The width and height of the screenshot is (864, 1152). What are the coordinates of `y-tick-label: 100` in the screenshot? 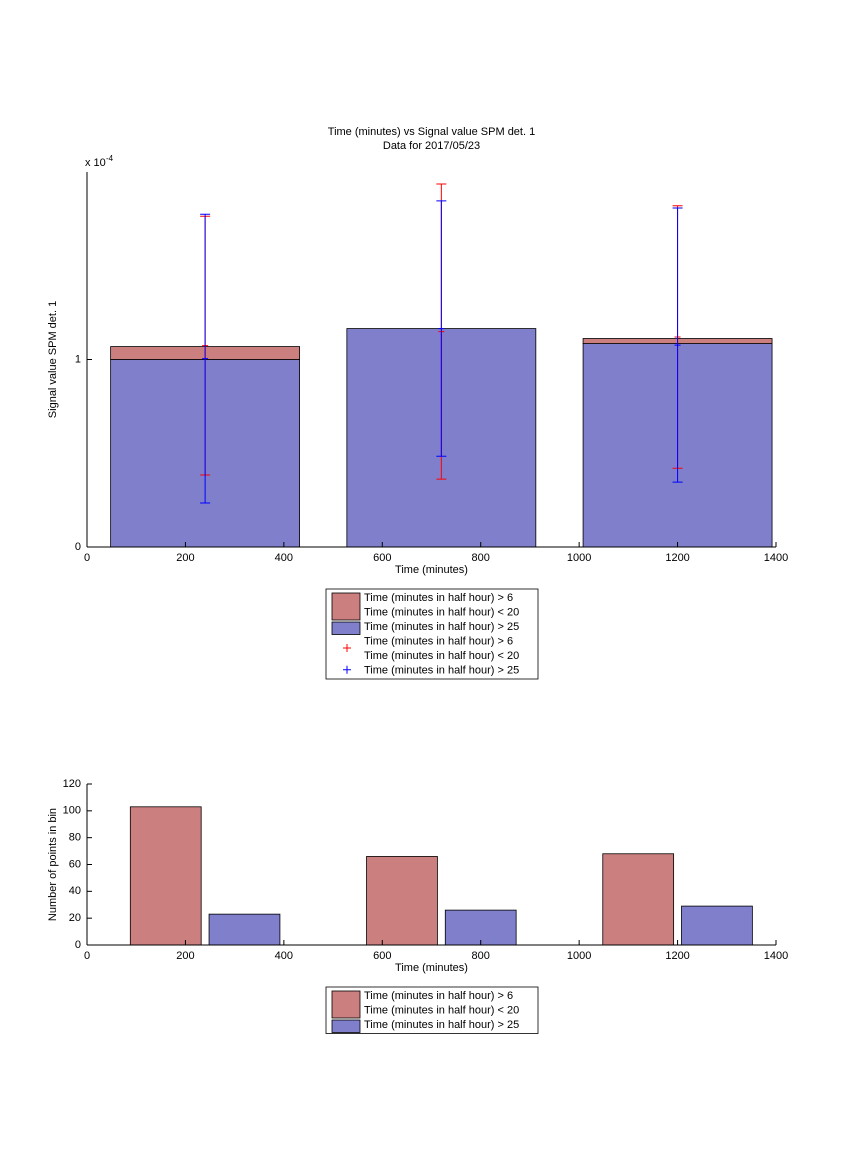 It's located at (72, 811).